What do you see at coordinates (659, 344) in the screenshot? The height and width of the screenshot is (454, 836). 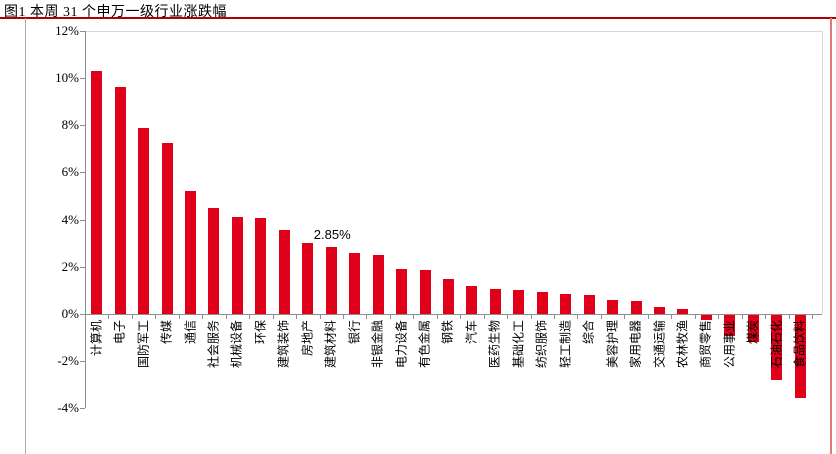 I see `category-label: 交通运输` at bounding box center [659, 344].